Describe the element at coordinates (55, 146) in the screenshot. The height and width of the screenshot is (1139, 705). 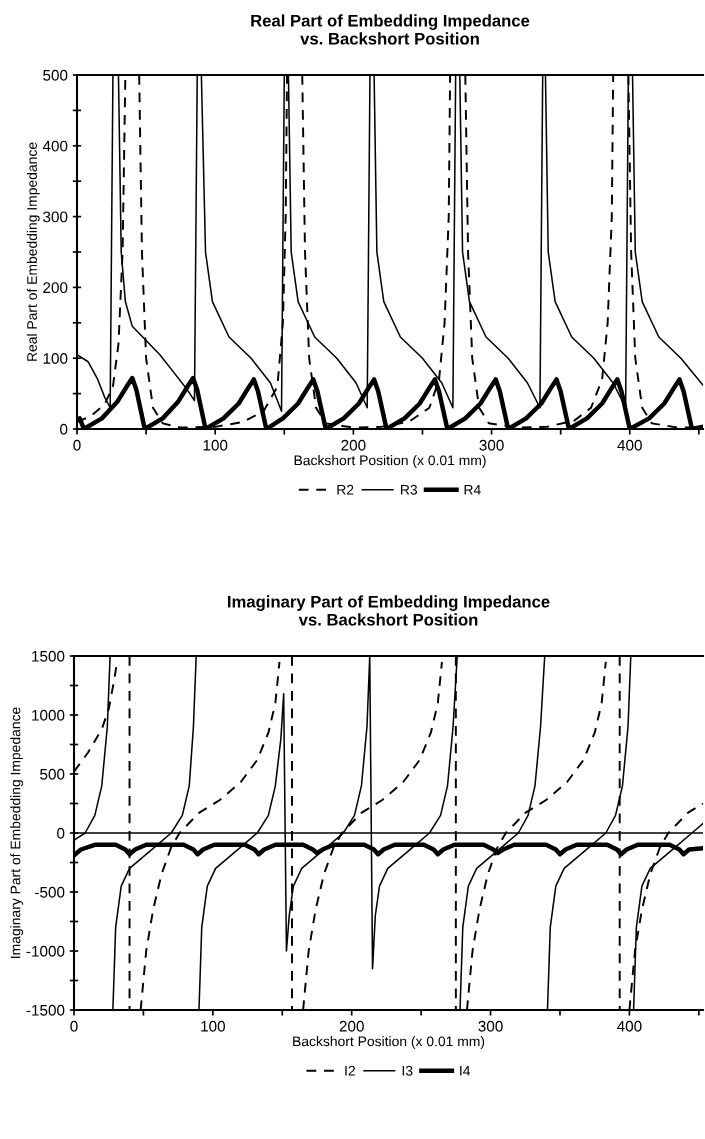
I see `y-tick-label: 400` at that location.